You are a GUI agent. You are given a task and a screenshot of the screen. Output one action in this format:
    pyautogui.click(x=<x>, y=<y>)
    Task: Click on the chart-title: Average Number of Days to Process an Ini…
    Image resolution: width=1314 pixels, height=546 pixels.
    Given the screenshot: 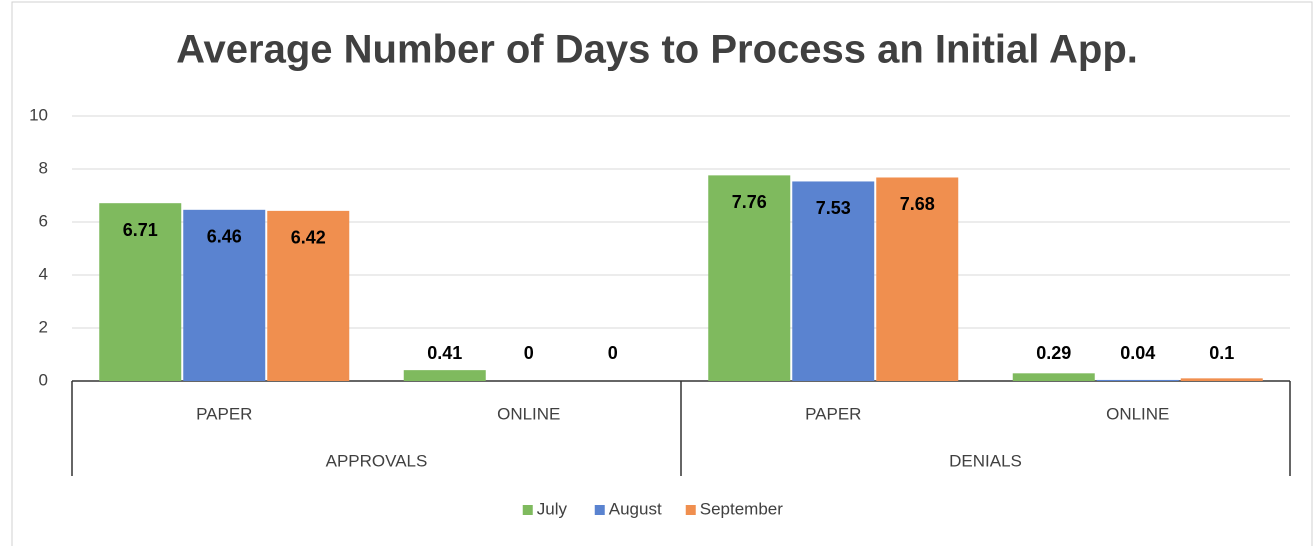 What is the action you would take?
    pyautogui.click(x=657, y=50)
    